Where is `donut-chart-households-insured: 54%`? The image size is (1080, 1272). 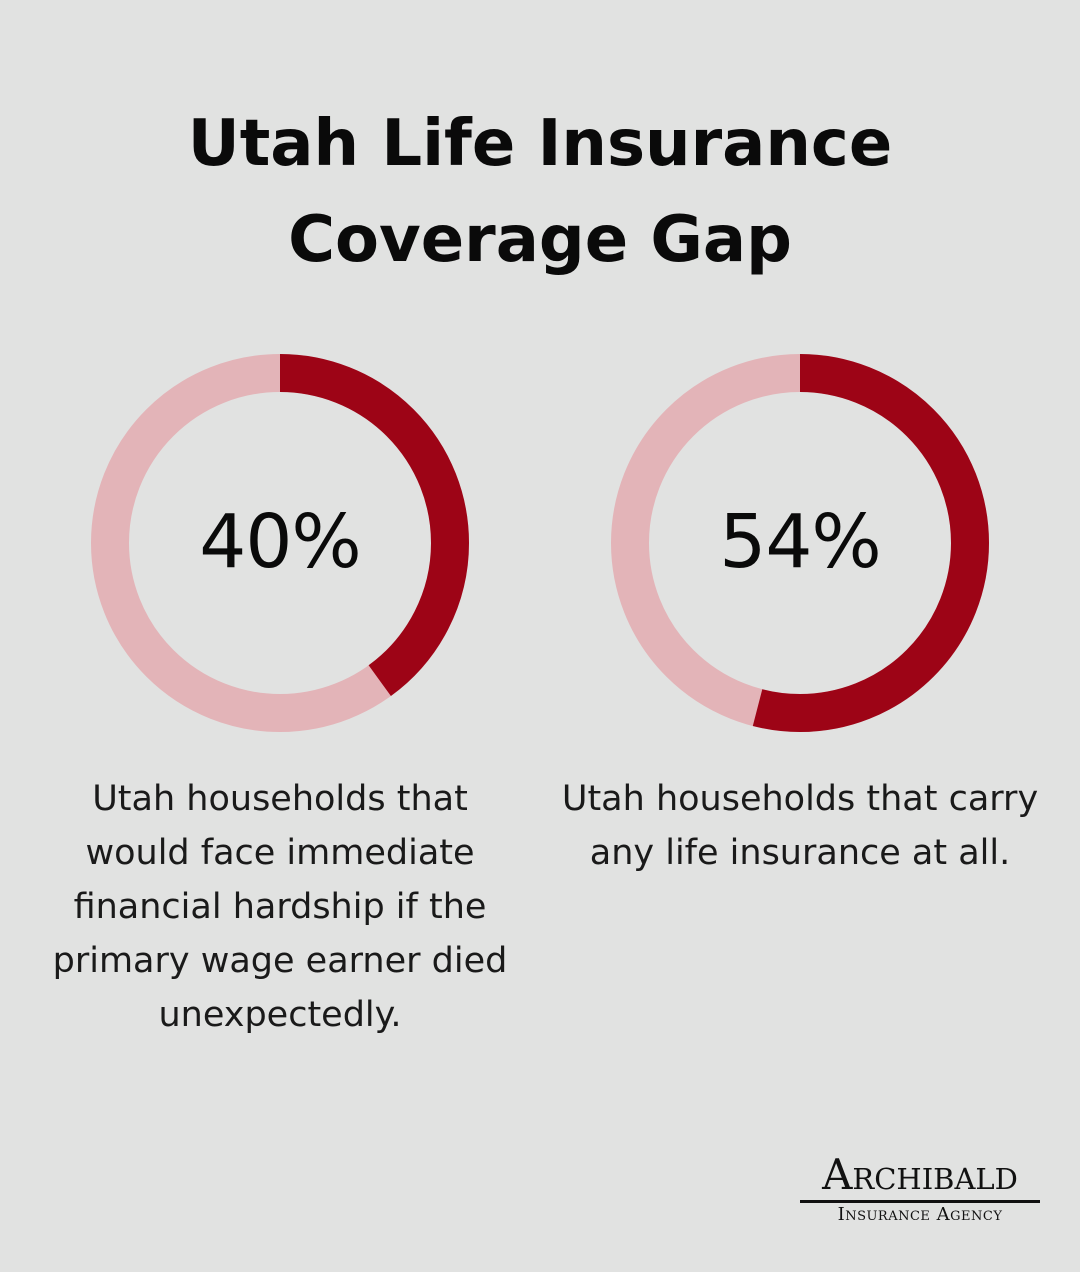 donut-chart-households-insured: 54% is located at coordinates (800, 543).